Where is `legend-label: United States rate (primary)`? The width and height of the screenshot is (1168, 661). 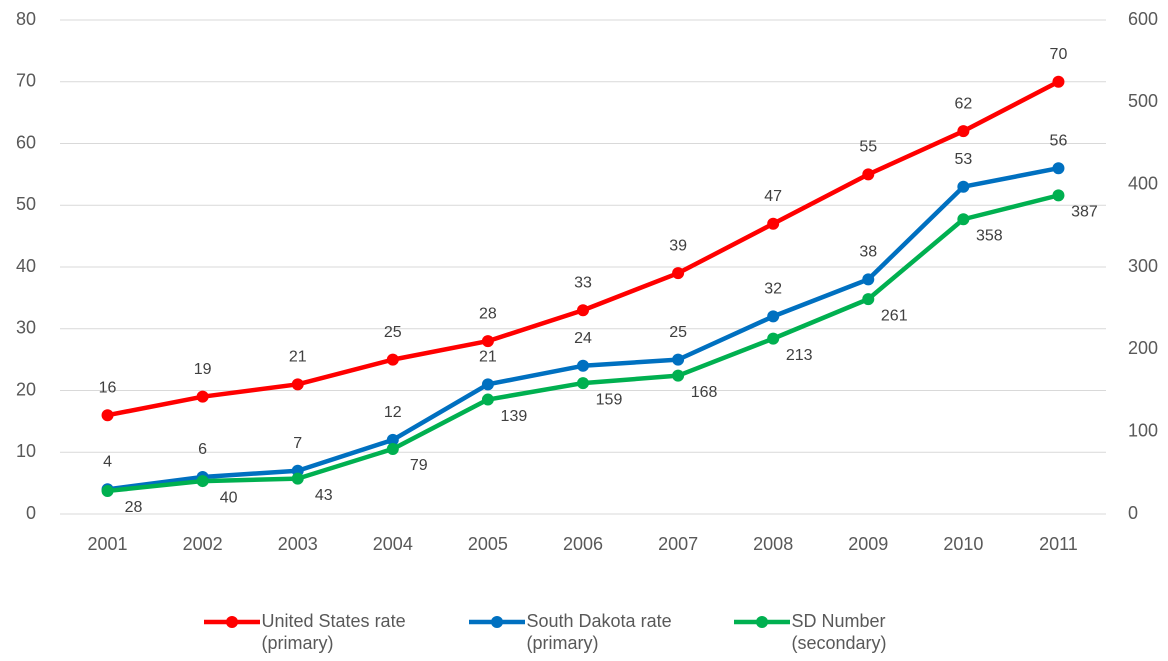
legend-label: United States rate (primary) is located at coordinates (333, 632).